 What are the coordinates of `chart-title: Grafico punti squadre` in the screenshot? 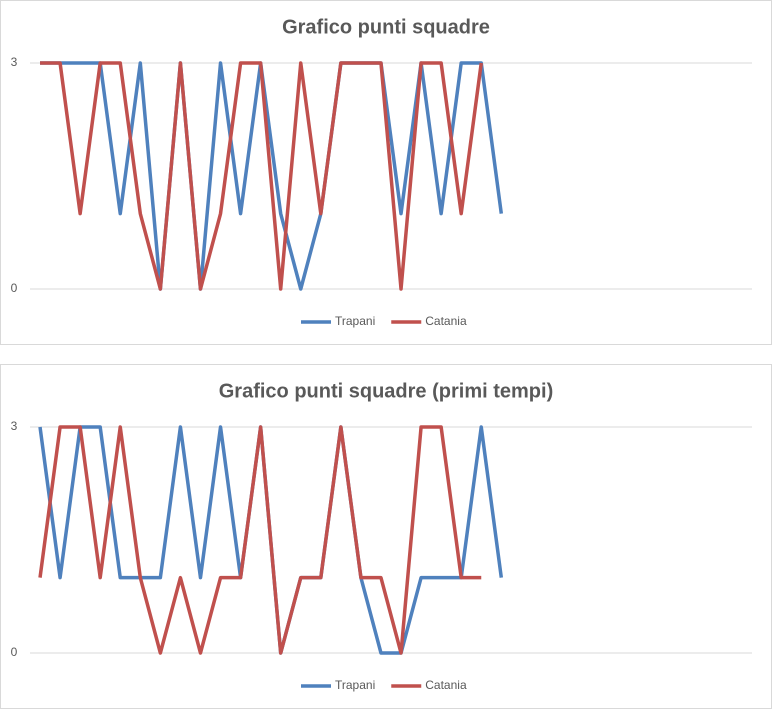 It's located at (386, 27).